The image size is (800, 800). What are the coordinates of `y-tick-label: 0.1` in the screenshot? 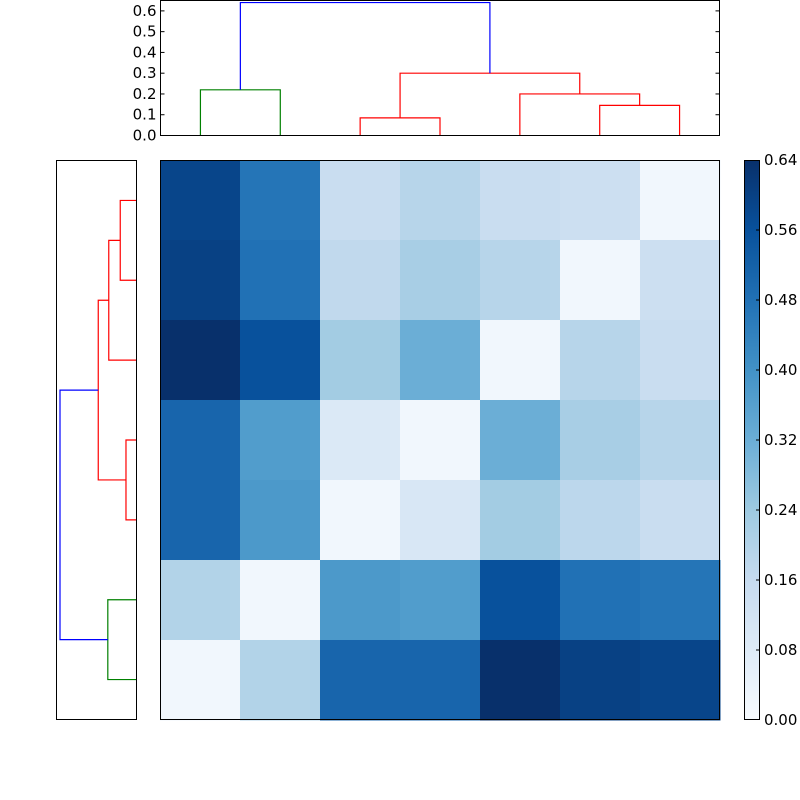 It's located at (145, 115).